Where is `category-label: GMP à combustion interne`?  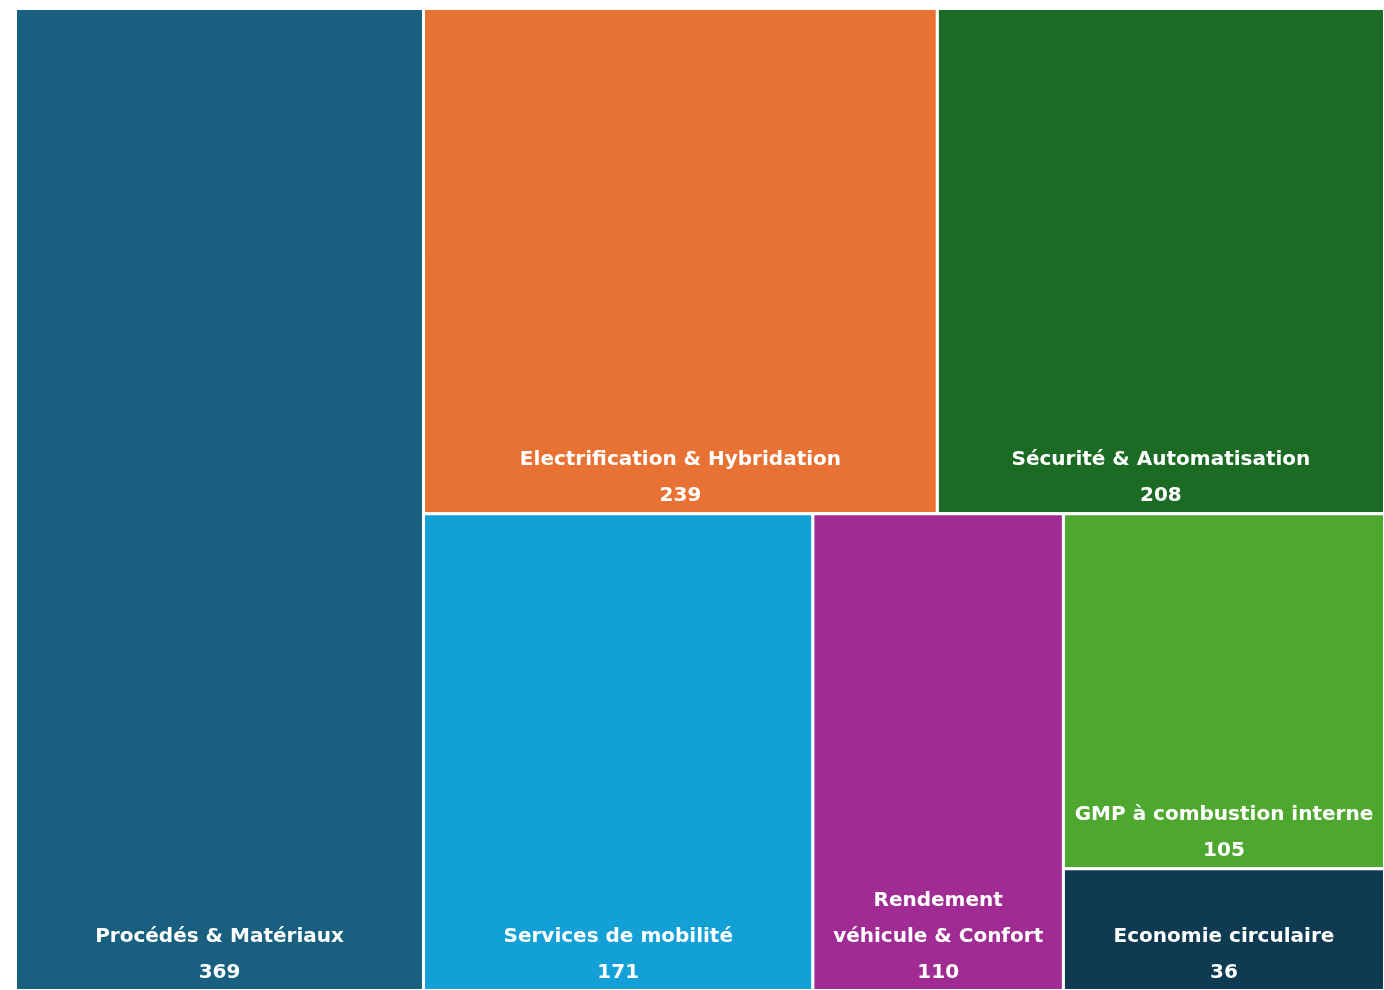
category-label: GMP à combustion interne is located at coordinates (1224, 812).